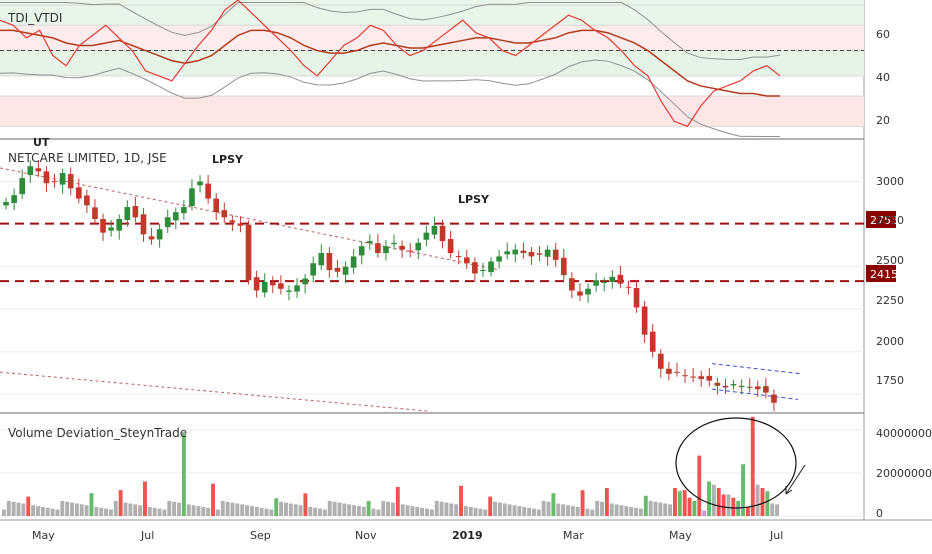 This screenshot has height=554, width=932. Describe the element at coordinates (890, 220) in the screenshot. I see `price-tick-2750: 2750` at that location.